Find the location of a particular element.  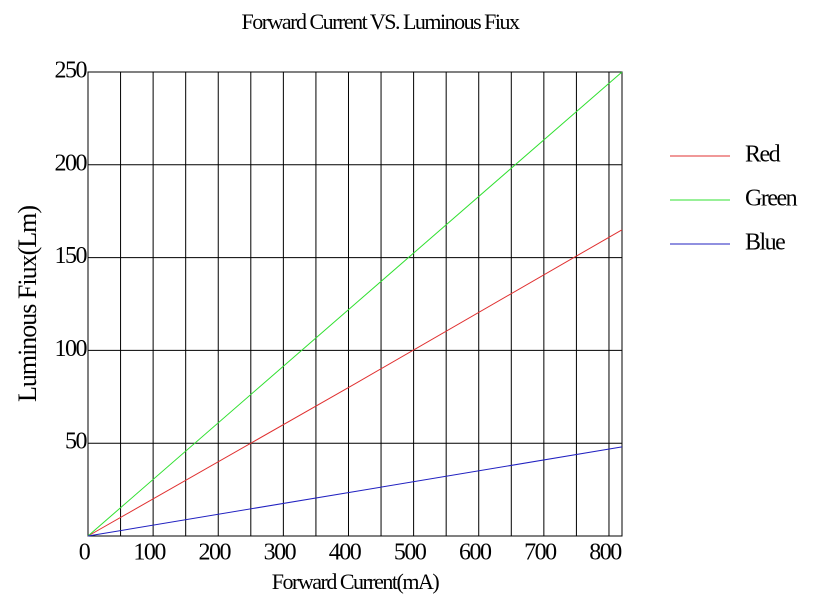

series-line is located at coordinates (355, 491).